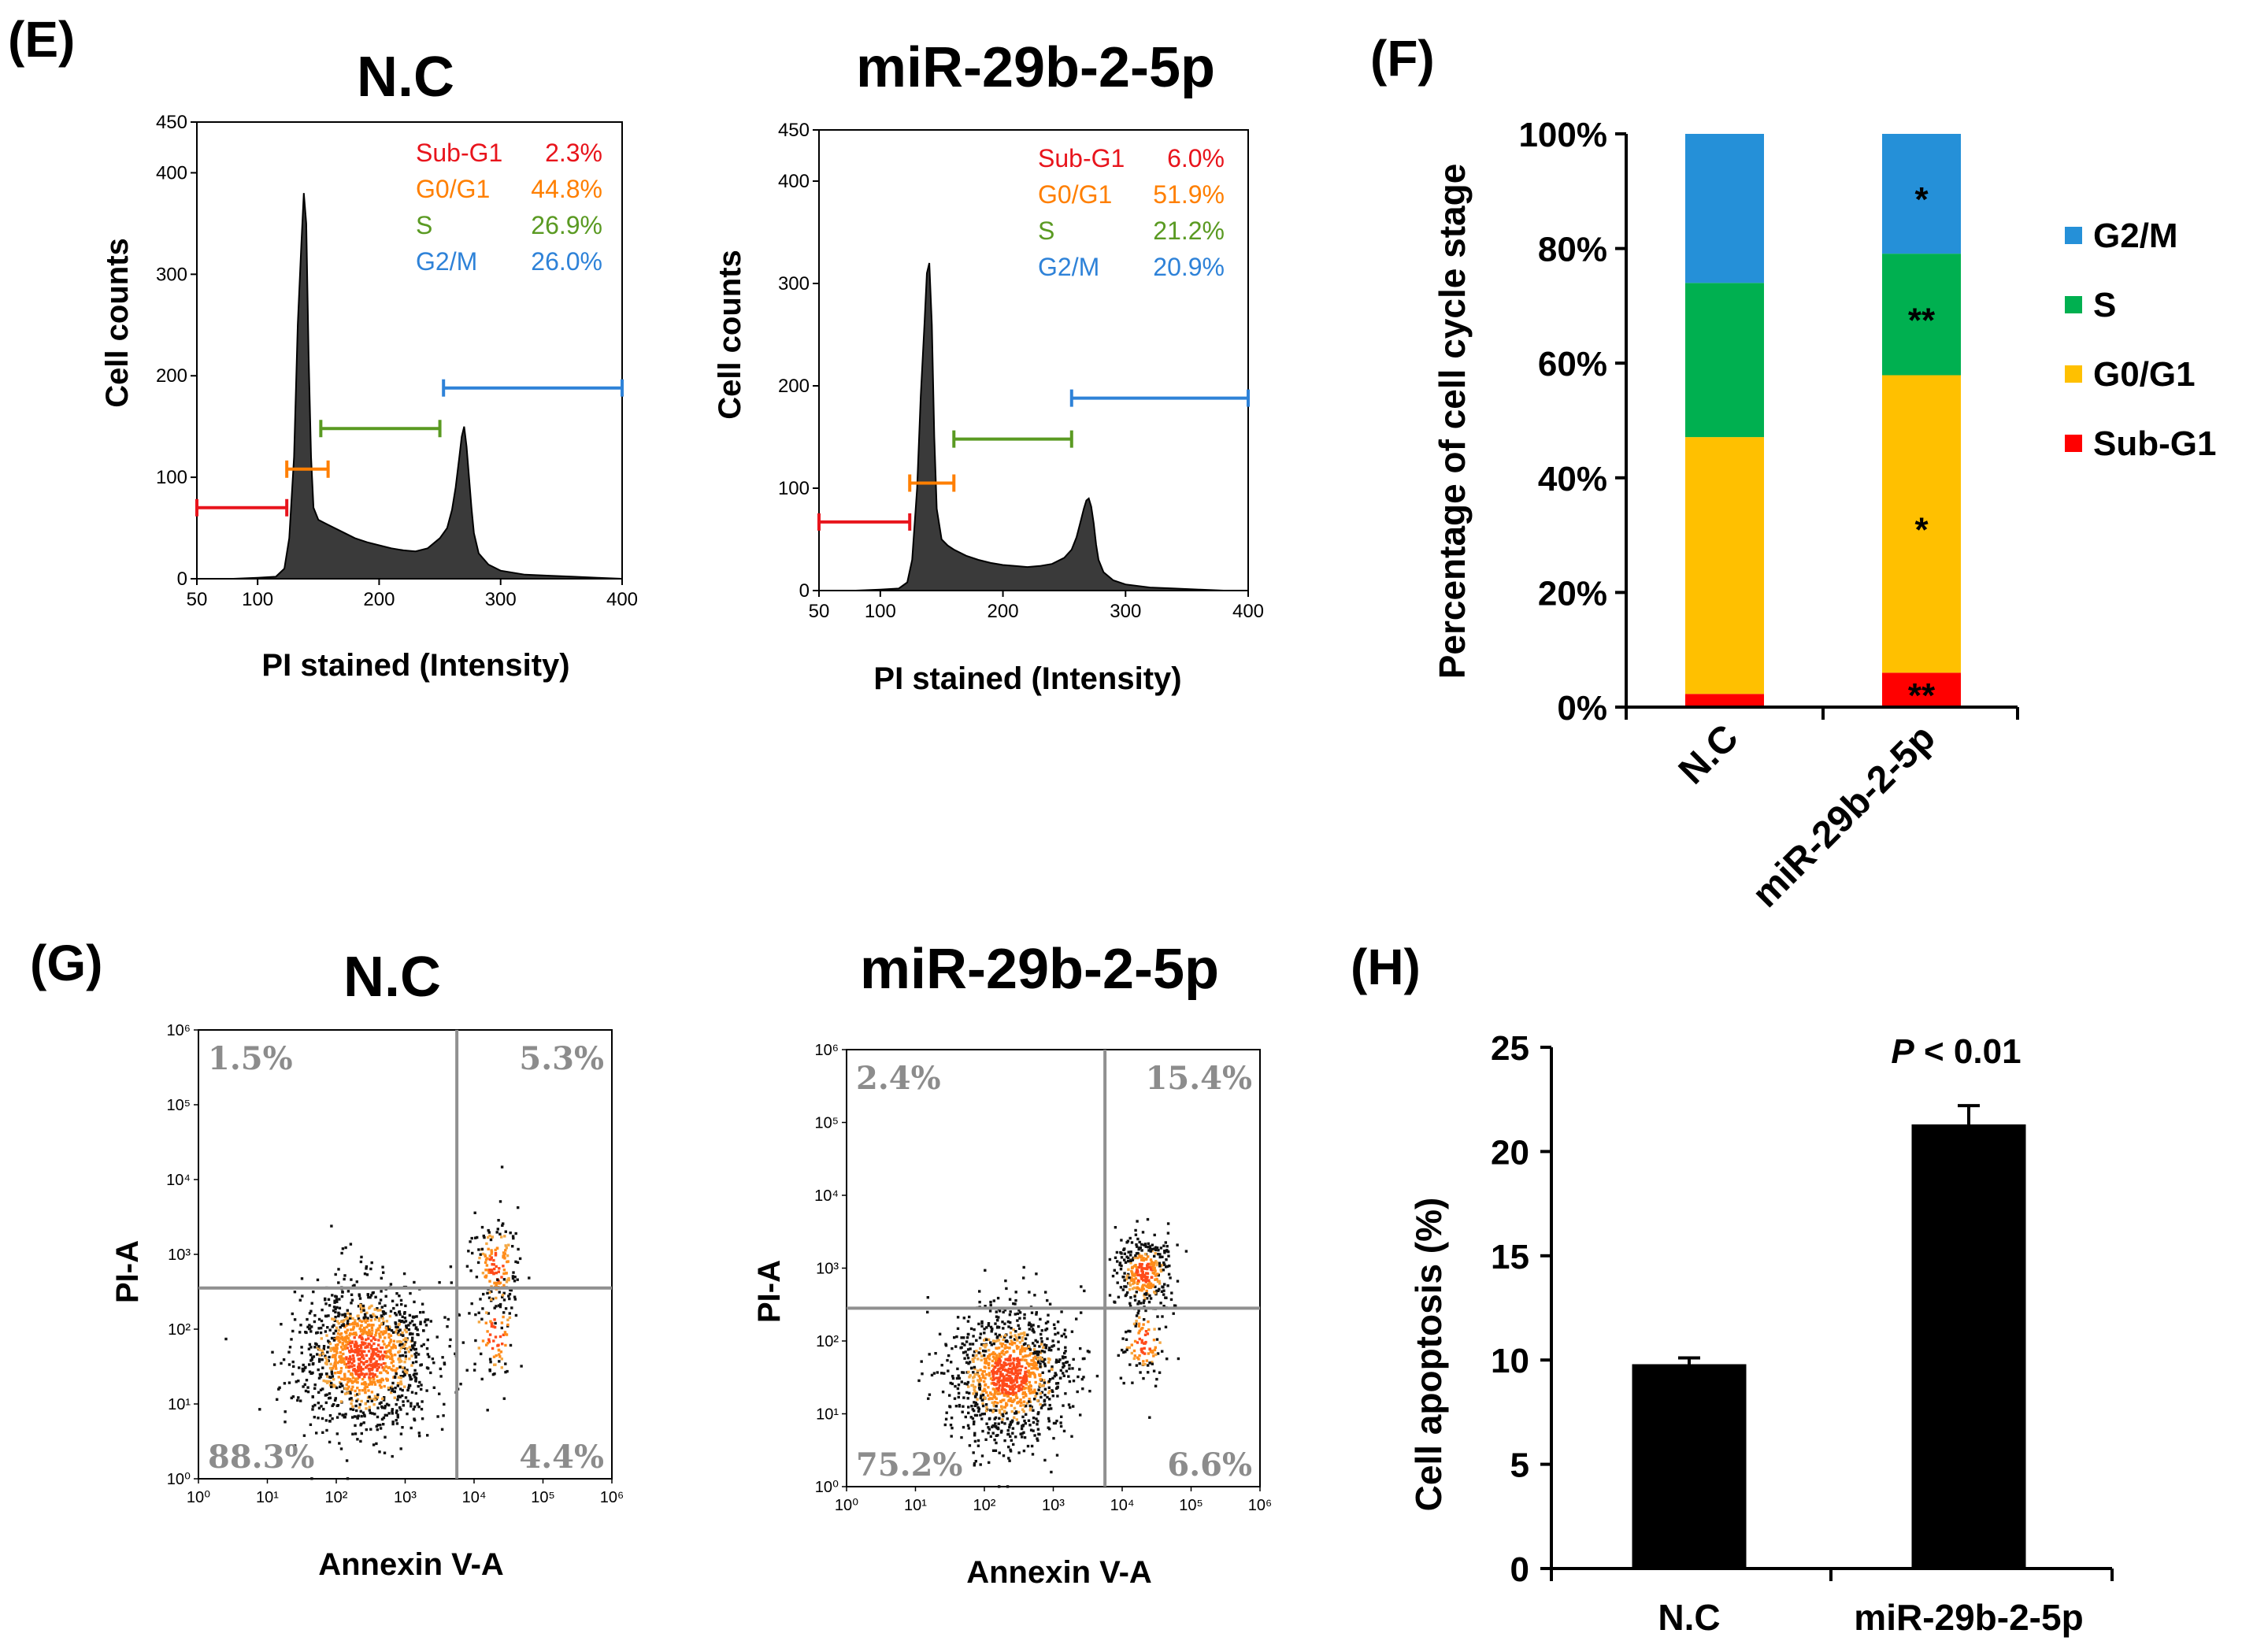 The image size is (2242, 1652). I want to click on y-tick-label: 0, so click(805, 591).